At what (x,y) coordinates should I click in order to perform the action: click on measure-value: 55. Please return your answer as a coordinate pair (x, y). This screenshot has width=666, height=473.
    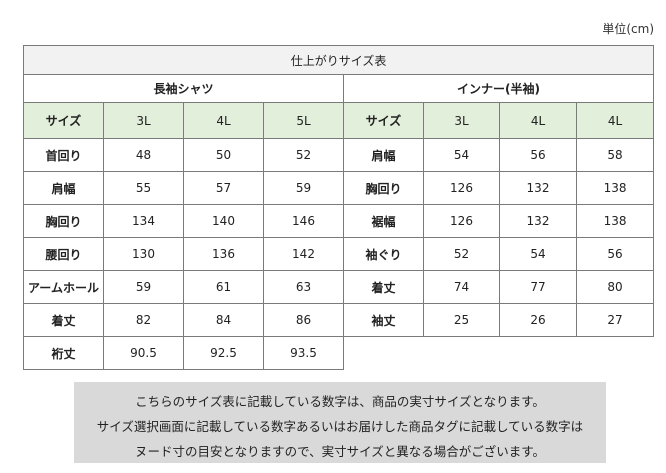
    Looking at the image, I should click on (143, 188).